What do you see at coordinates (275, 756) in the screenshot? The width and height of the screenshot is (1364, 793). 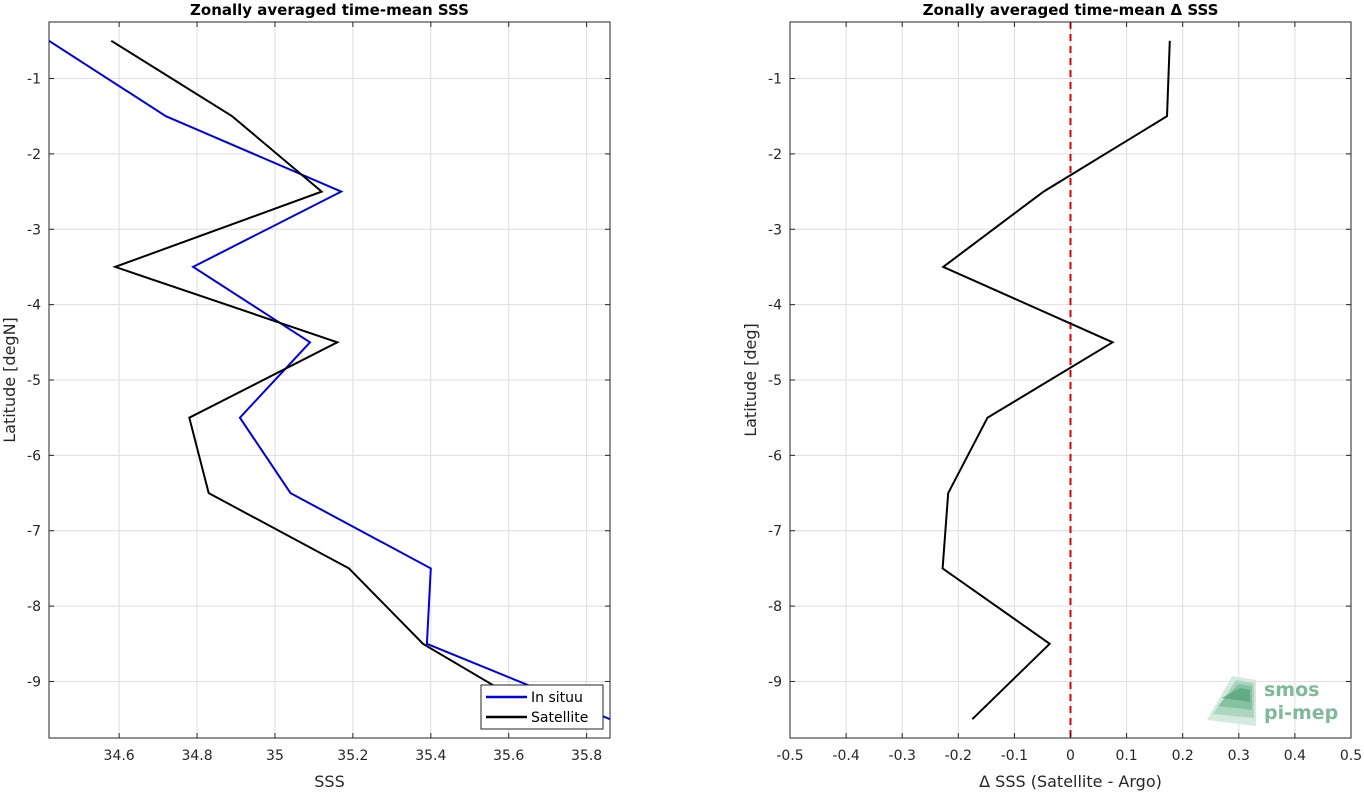 I see `left-xtick-label-35: 35` at bounding box center [275, 756].